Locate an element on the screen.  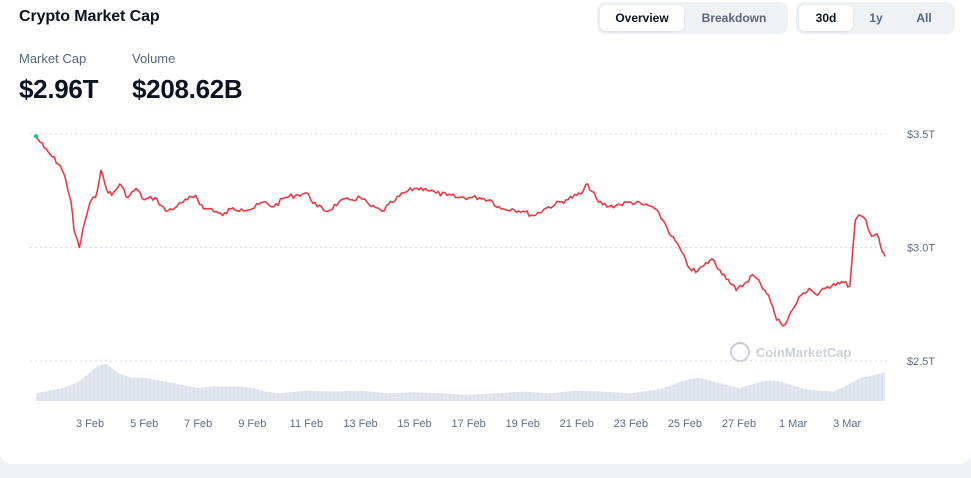
x-tick-label: 3 Feb is located at coordinates (90, 424).